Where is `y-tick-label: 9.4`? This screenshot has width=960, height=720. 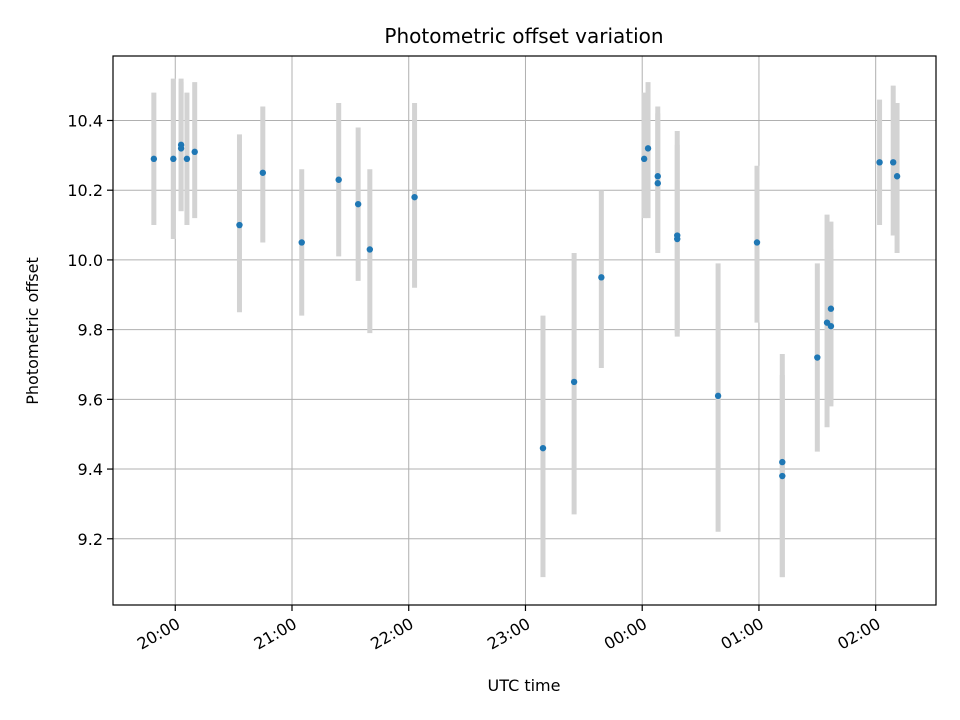
y-tick-label: 9.4 is located at coordinates (90, 469).